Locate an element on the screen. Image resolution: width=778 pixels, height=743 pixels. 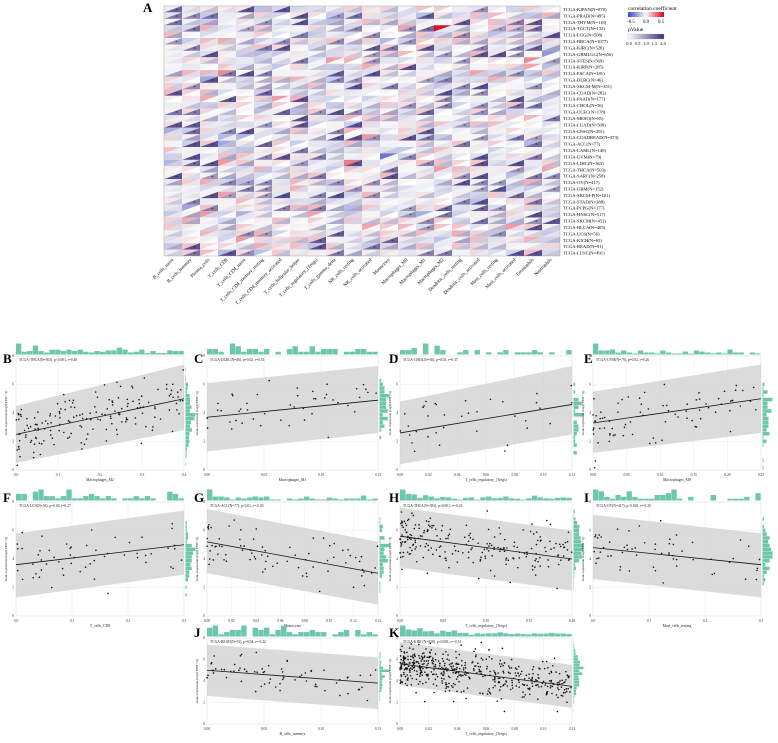
panel-label-f: F is located at coordinates (7, 497).